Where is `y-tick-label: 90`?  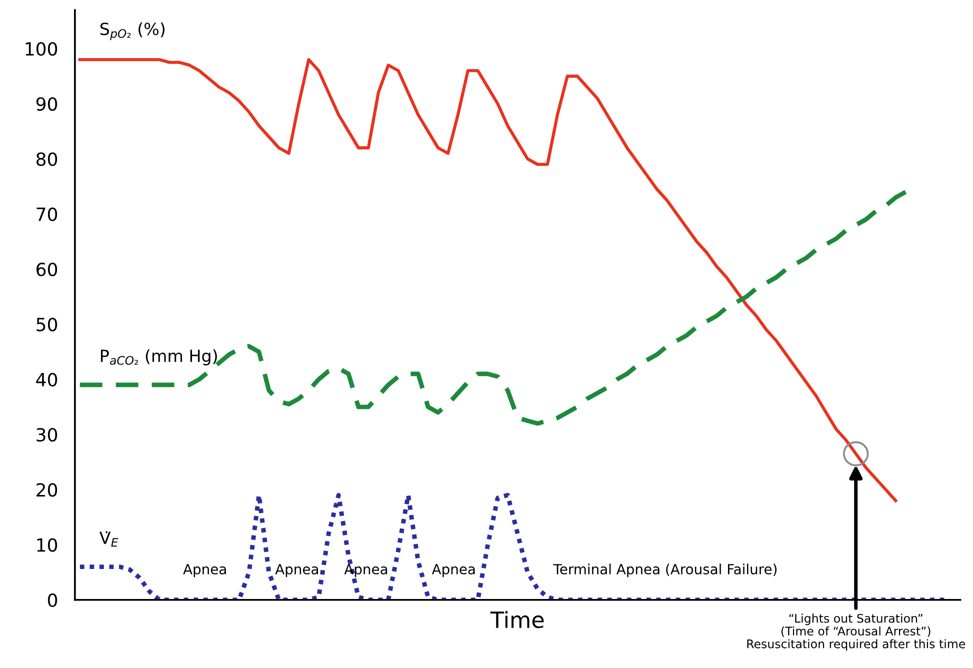 y-tick-label: 90 is located at coordinates (47, 104).